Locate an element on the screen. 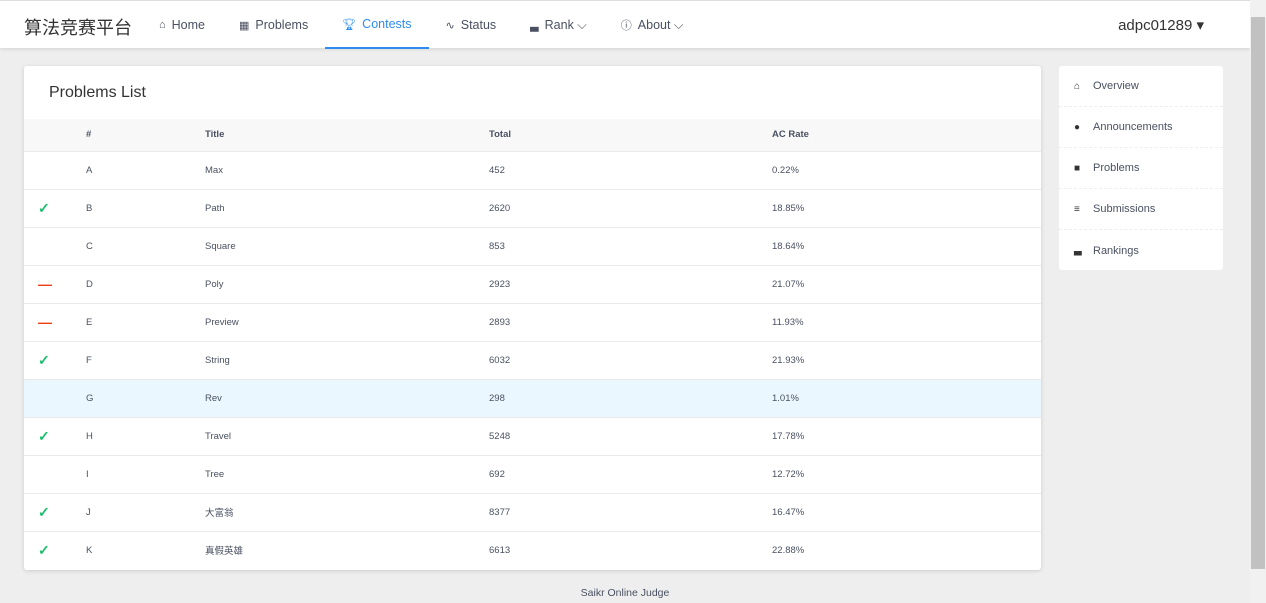 The height and width of the screenshot is (603, 1266). cell: Max is located at coordinates (347, 169).